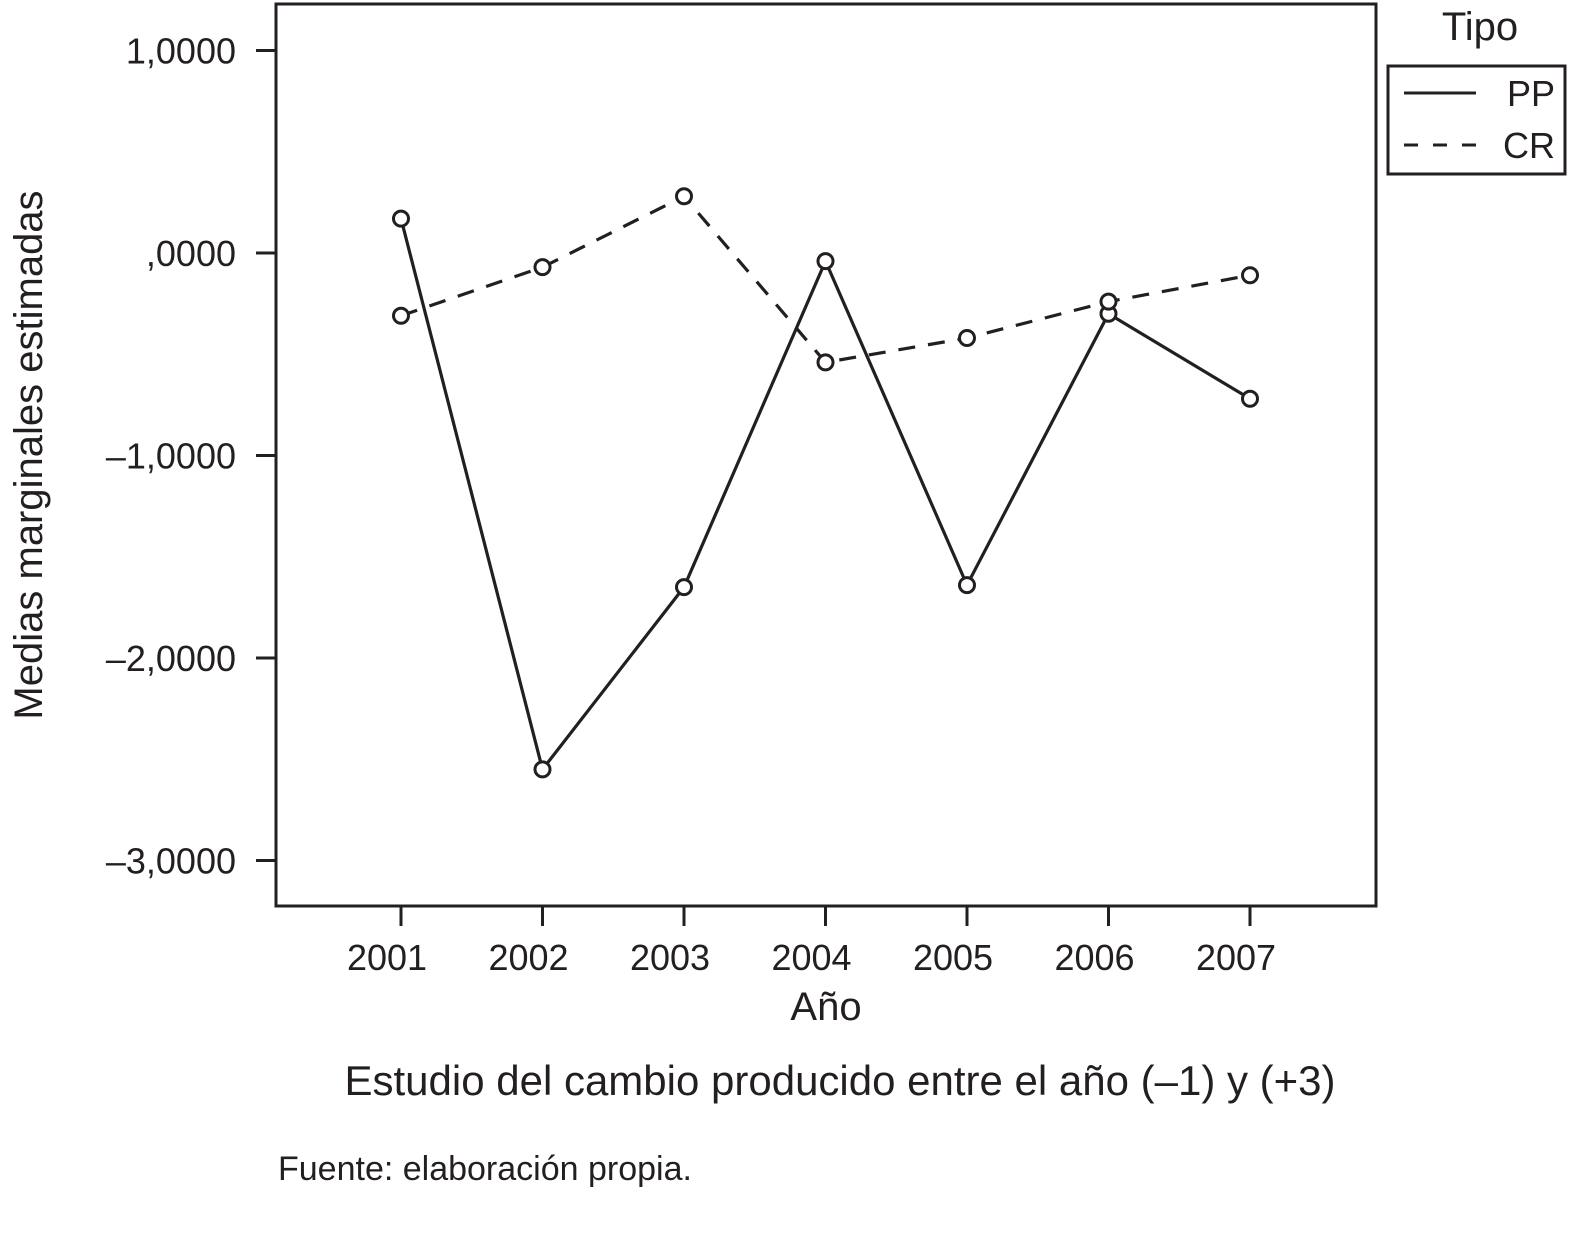 Image resolution: width=1586 pixels, height=1250 pixels. I want to click on legend: Tipo PP CR, so click(1476, 90).